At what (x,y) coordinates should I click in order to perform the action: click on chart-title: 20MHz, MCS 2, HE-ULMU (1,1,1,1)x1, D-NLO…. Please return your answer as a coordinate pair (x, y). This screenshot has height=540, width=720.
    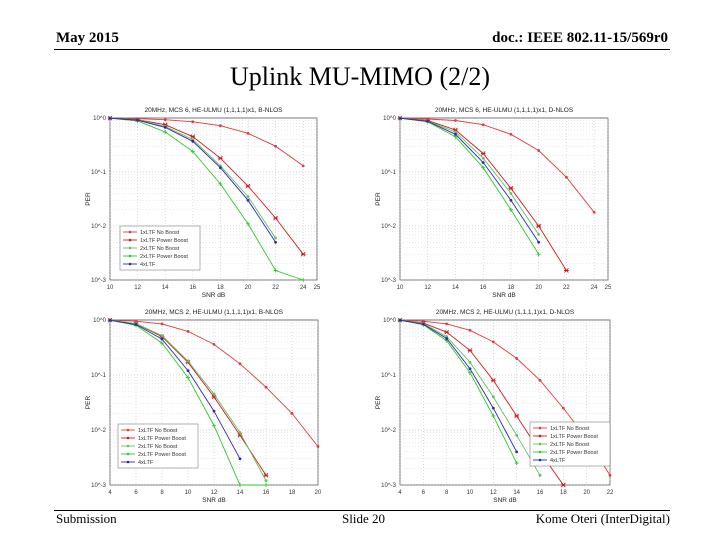
    Looking at the image, I should click on (505, 312).